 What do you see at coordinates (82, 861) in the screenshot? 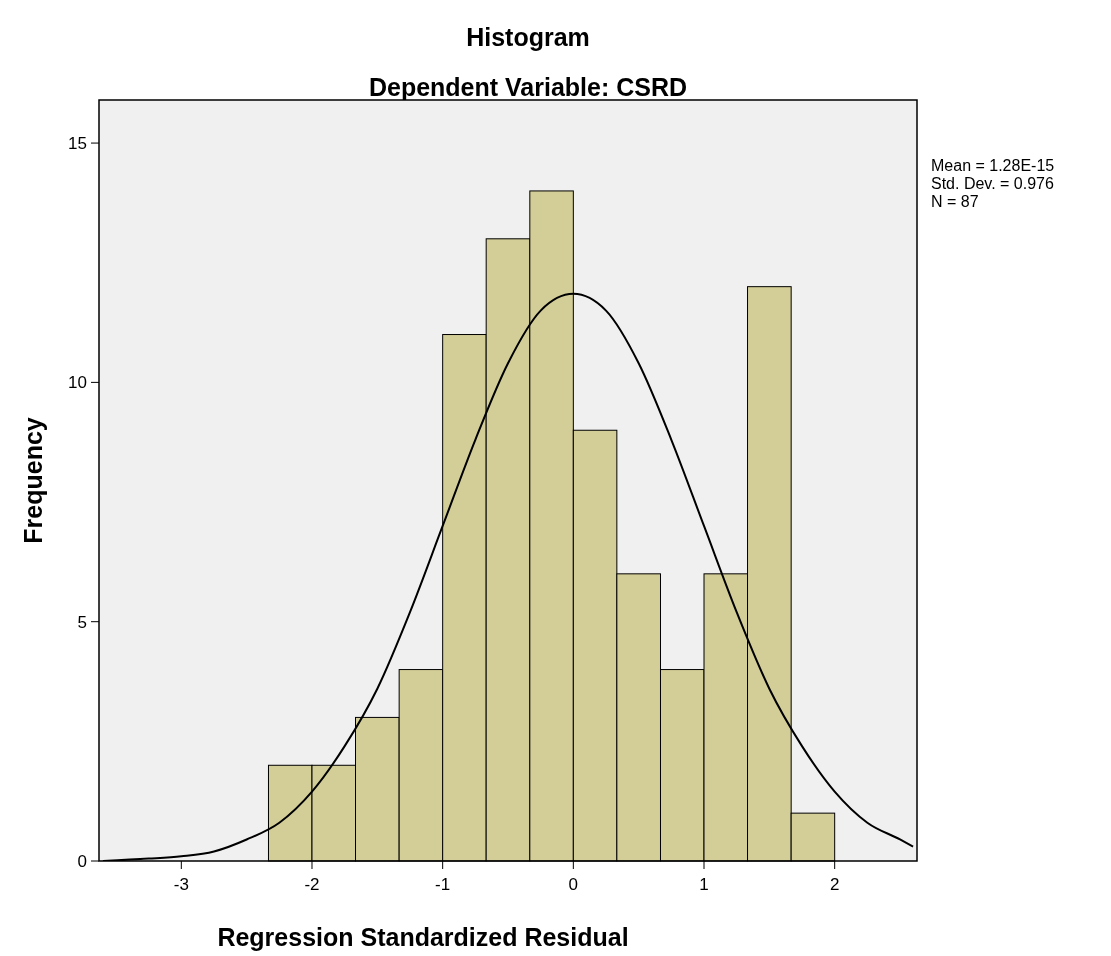
I see `y-tick-label: 0` at bounding box center [82, 861].